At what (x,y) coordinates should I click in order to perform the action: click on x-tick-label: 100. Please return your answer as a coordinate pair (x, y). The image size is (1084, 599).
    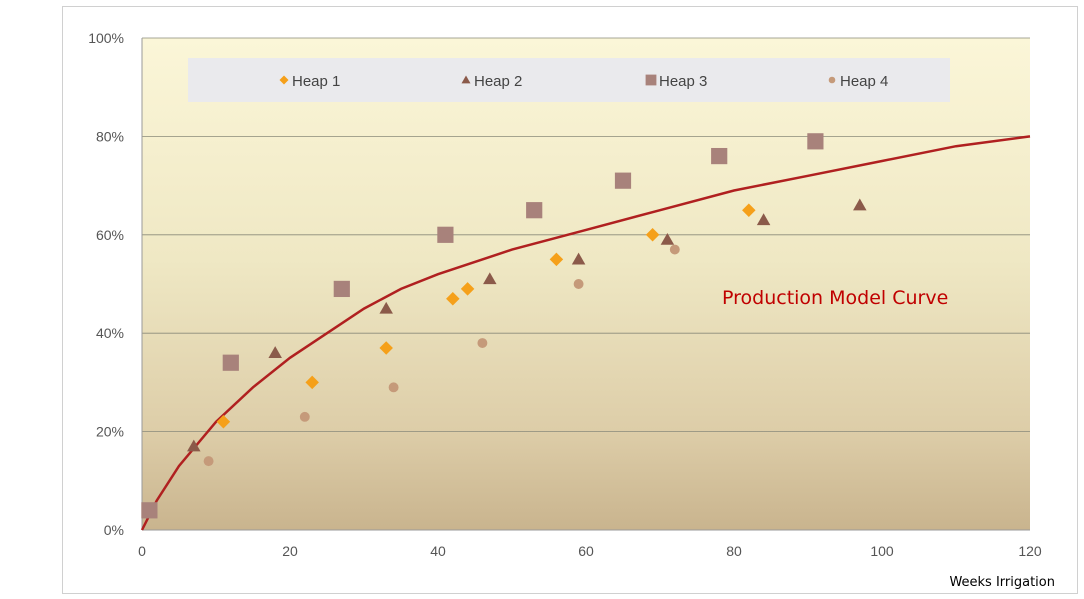
    Looking at the image, I should click on (882, 551).